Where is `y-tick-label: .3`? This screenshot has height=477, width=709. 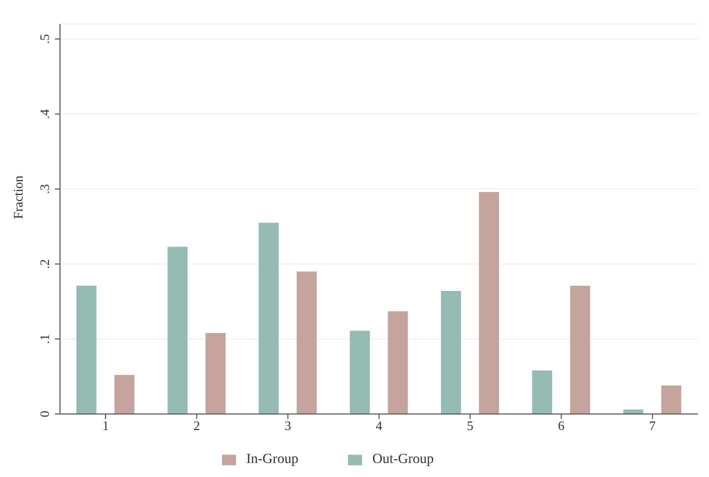 y-tick-label: .3 is located at coordinates (44, 189).